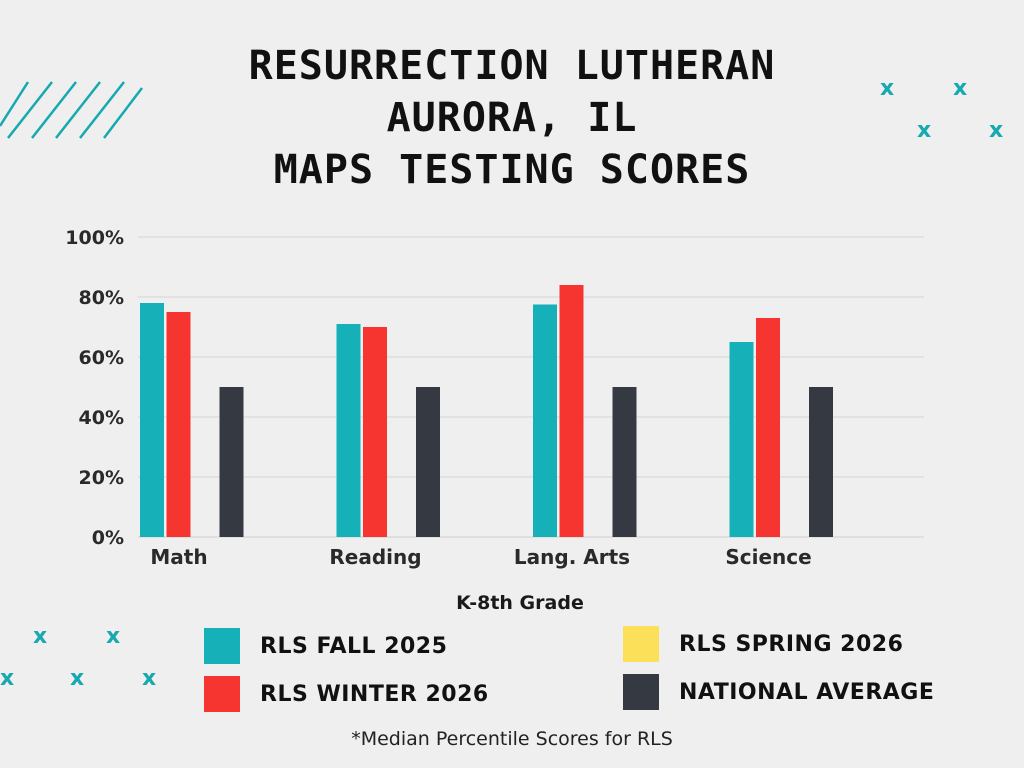  Describe the element at coordinates (375, 557) in the screenshot. I see `x-tick-label: Reading` at that location.